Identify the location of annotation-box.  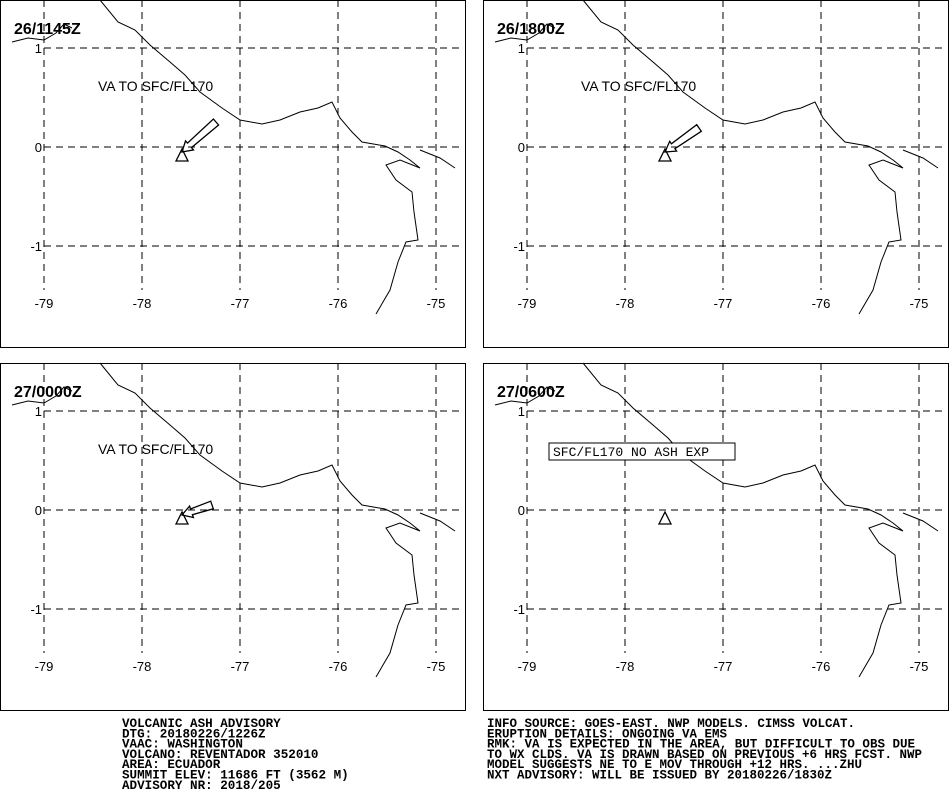
(642, 451).